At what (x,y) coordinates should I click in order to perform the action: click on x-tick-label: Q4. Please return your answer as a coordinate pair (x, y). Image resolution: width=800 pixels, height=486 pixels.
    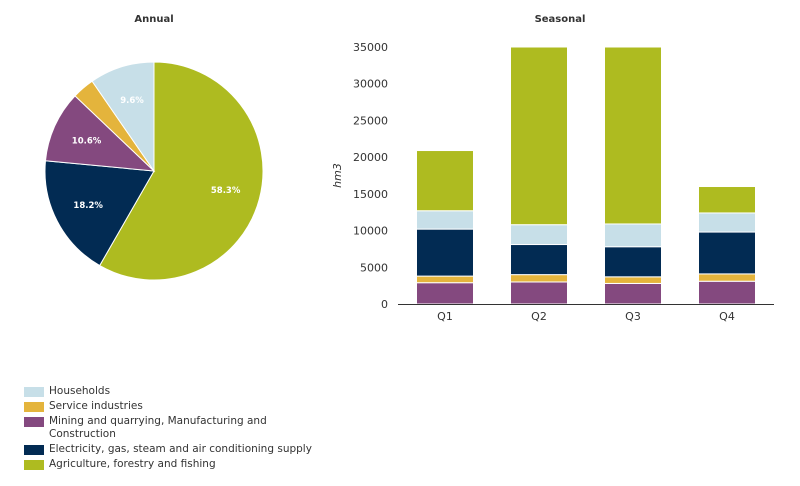
    Looking at the image, I should click on (727, 316).